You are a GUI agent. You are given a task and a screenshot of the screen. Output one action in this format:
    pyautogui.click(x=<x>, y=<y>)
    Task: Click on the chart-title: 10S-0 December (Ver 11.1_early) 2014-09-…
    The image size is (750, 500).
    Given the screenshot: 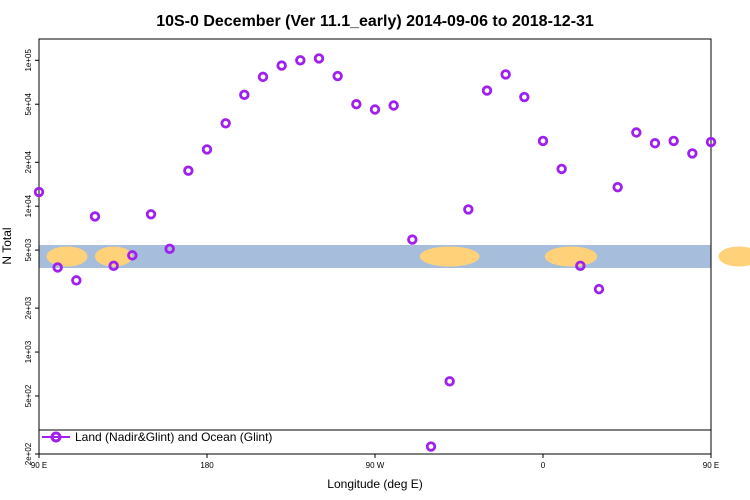 What is the action you would take?
    pyautogui.click(x=375, y=21)
    